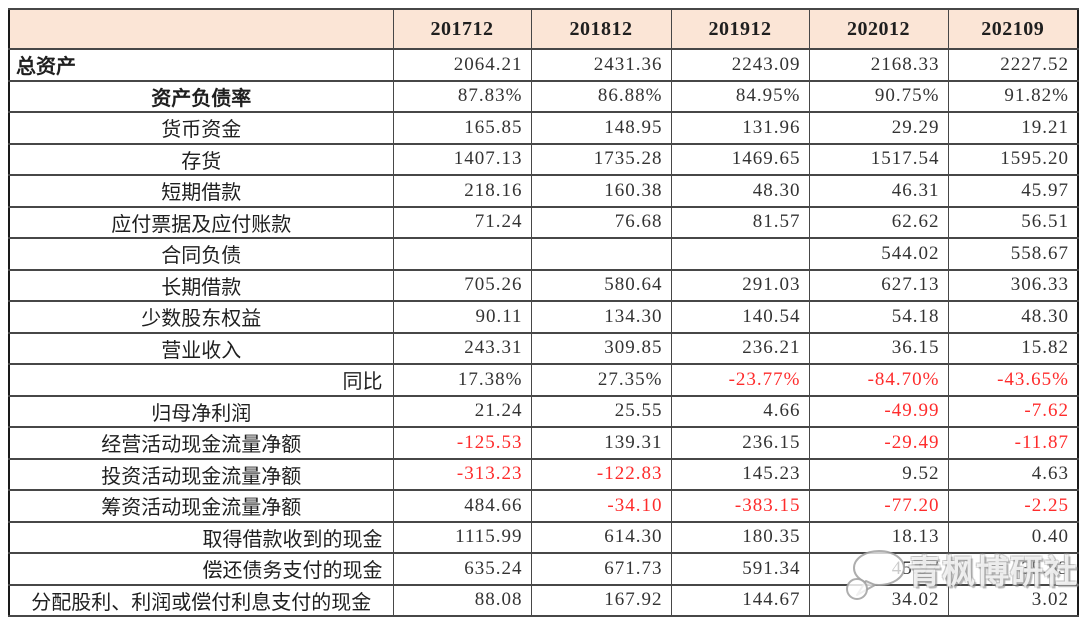  I want to click on value-cell: 1115.99, so click(462, 537).